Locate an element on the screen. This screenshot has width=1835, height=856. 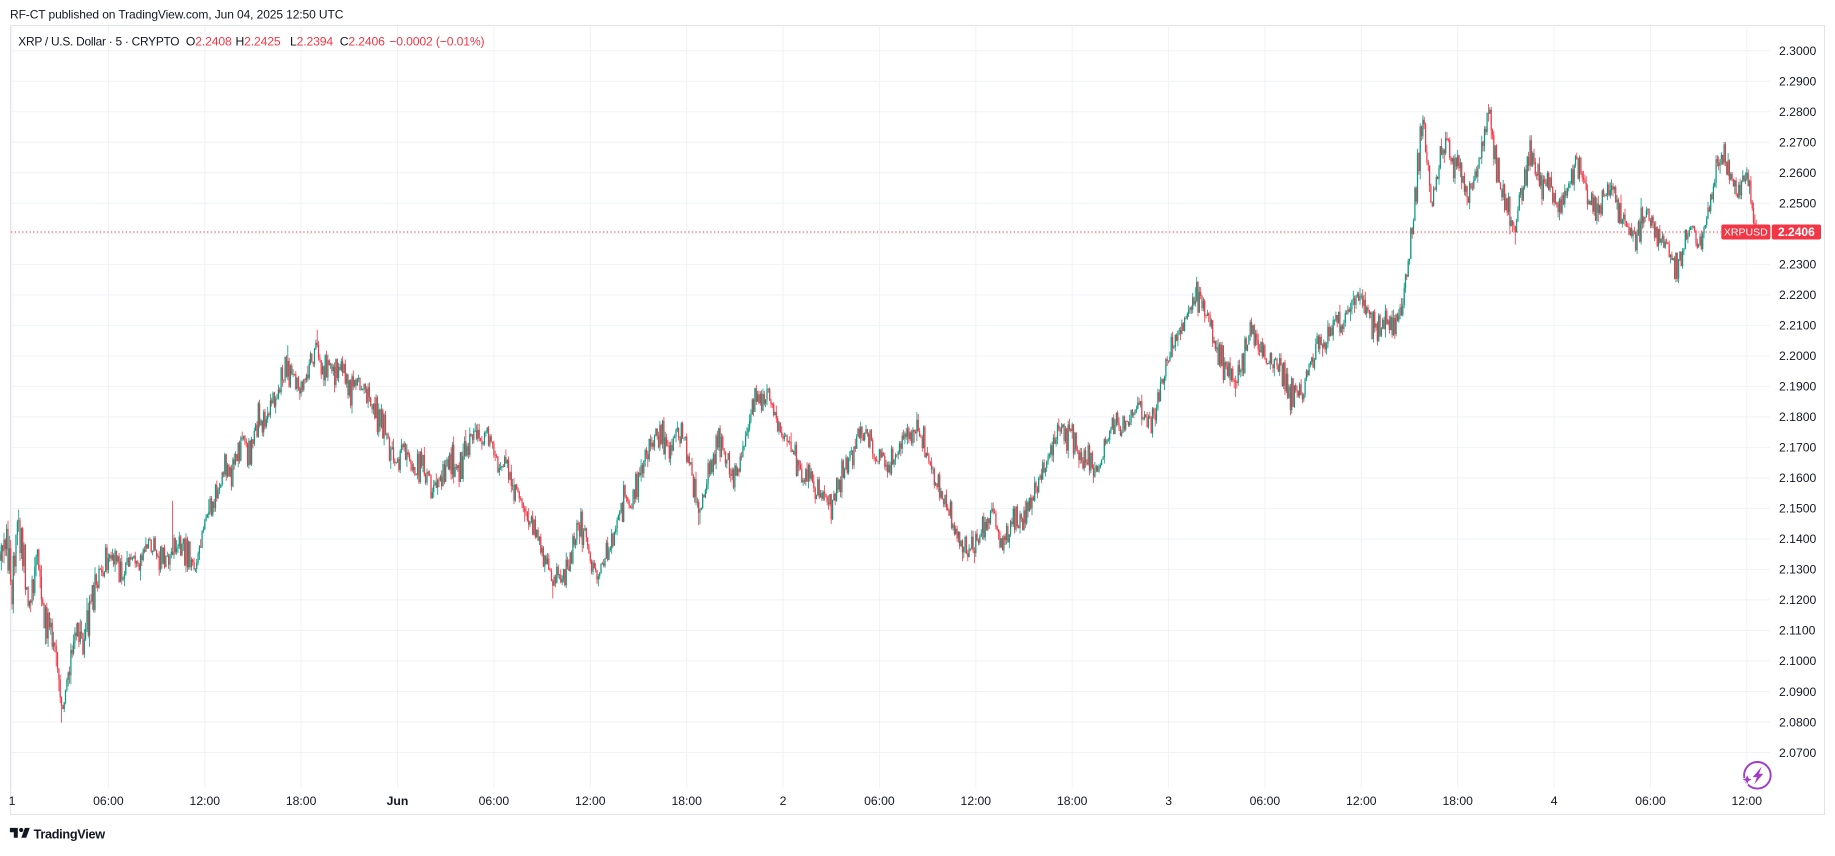
svg-text: 2.1500 is located at coordinates (1797, 509).